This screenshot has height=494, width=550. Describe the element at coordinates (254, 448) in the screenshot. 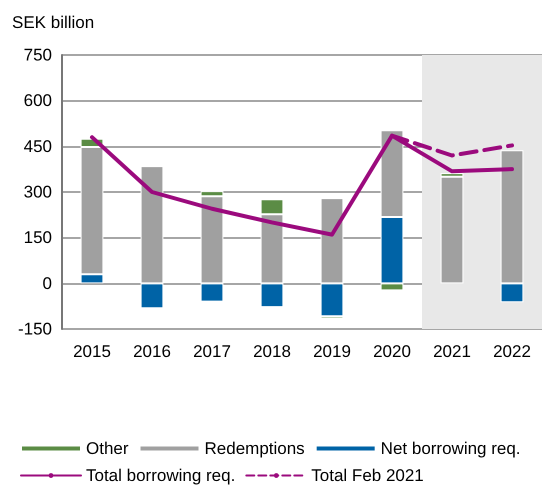

I see `legend-label: Redemptions` at that location.